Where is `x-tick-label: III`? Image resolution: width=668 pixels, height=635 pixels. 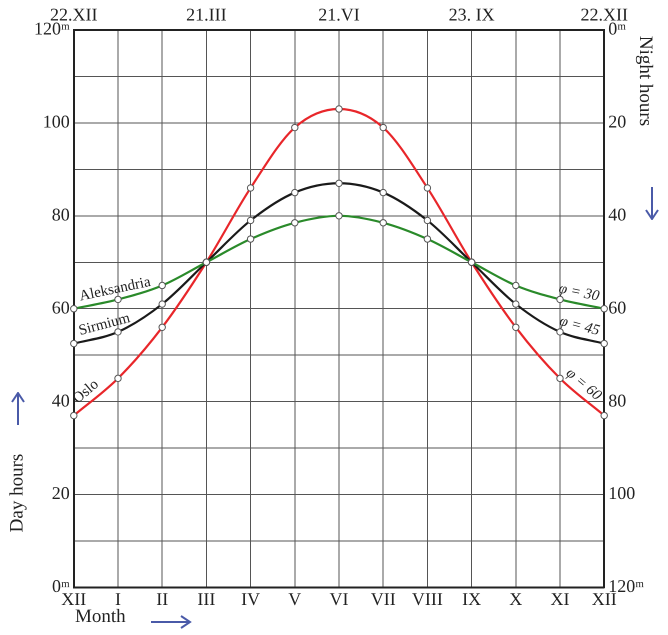 x-tick-label: III is located at coordinates (206, 598).